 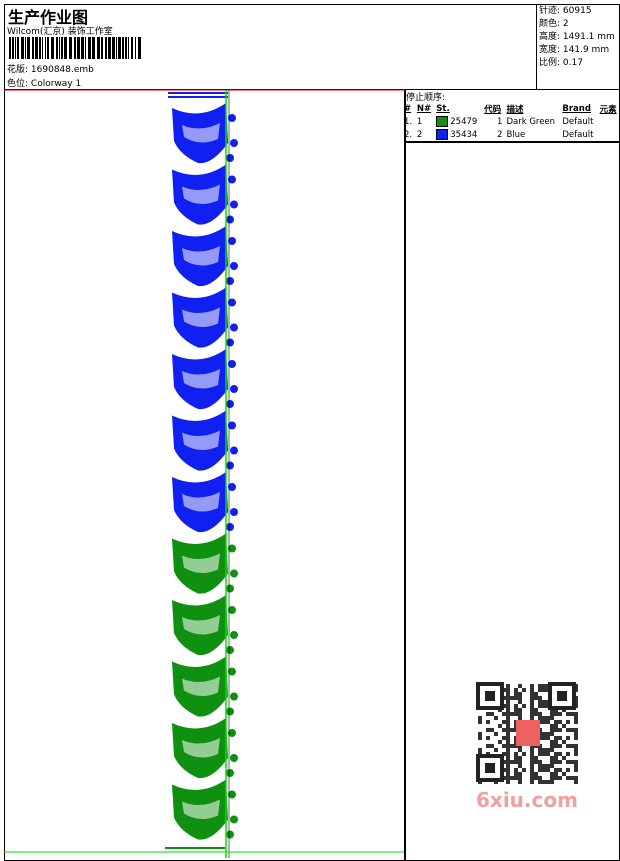 What do you see at coordinates (48, 17) in the screenshot?
I see `page-title: 生产作业图` at bounding box center [48, 17].